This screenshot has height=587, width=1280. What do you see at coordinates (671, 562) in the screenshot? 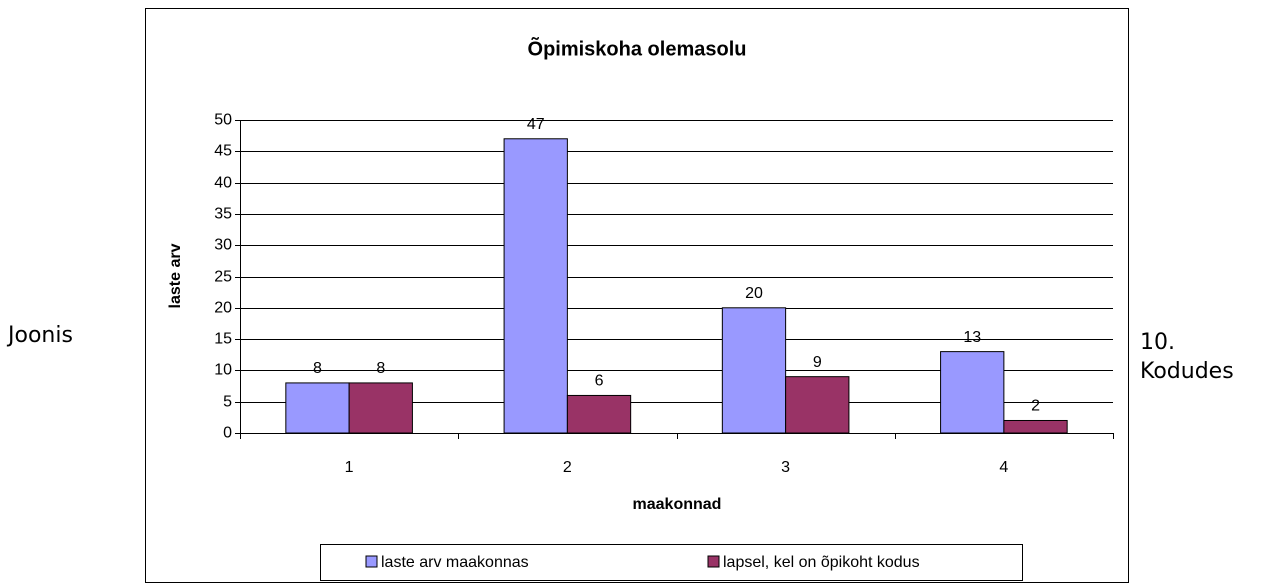
I see `legend-frame` at bounding box center [671, 562].